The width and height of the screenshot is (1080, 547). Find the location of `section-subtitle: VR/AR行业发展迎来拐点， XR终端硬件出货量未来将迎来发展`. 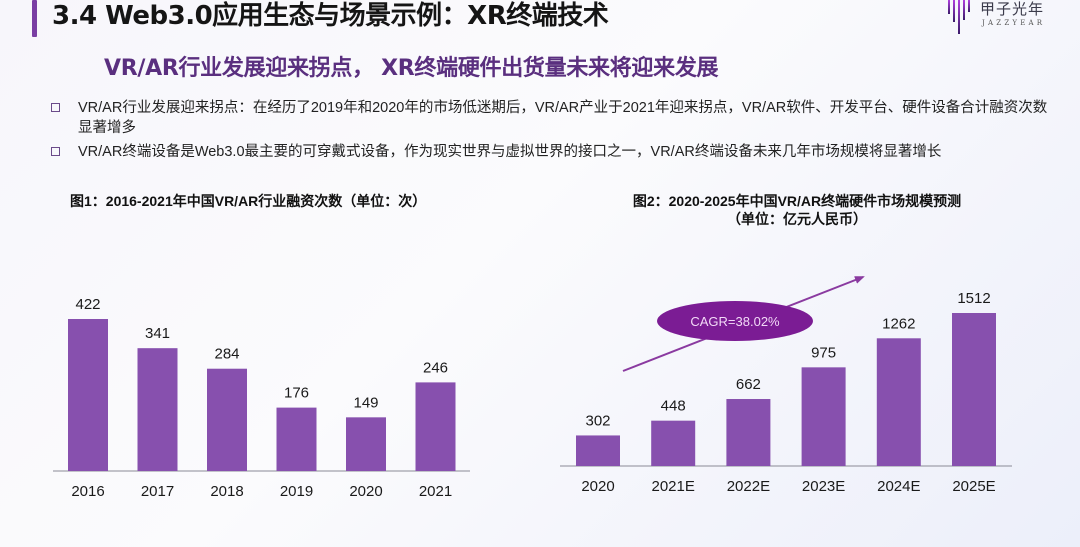

section-subtitle: VR/AR行业发展迎来拐点， XR终端硬件出货量未来将迎来发展 is located at coordinates (411, 68).